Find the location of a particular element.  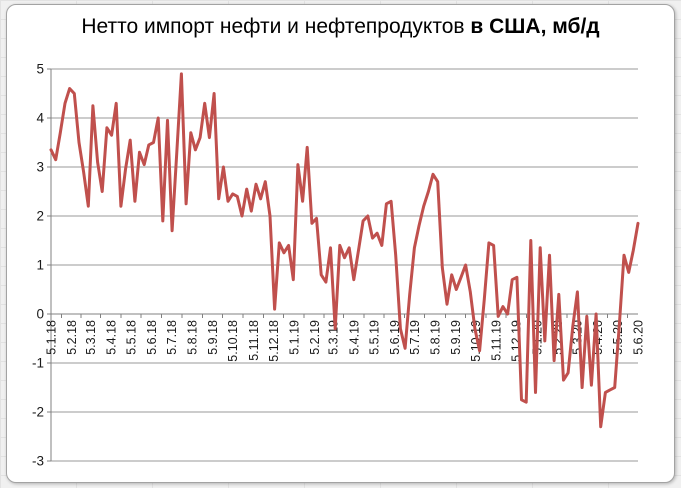

x-tick-label: 5.6.19 is located at coordinates (395, 337).